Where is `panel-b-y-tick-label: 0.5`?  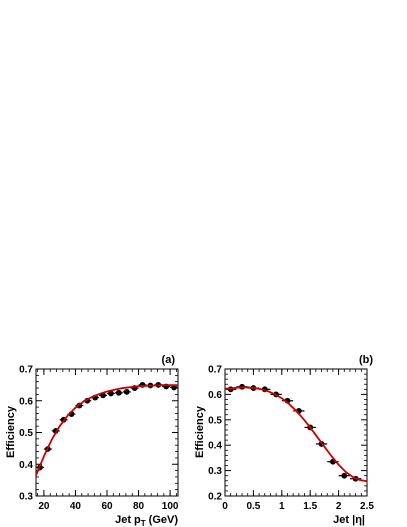 panel-b-y-tick-label: 0.5 is located at coordinates (215, 420).